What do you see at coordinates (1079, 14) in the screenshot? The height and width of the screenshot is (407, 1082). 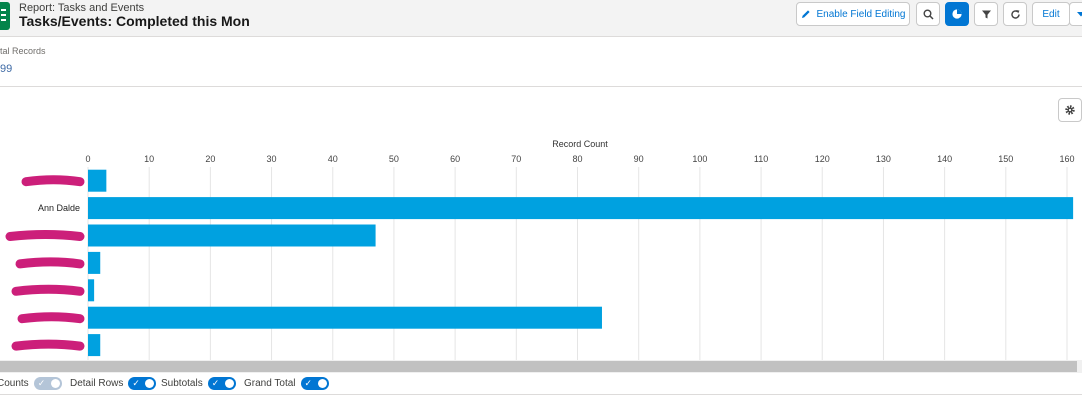 I see `chevron-down-icon` at bounding box center [1079, 14].